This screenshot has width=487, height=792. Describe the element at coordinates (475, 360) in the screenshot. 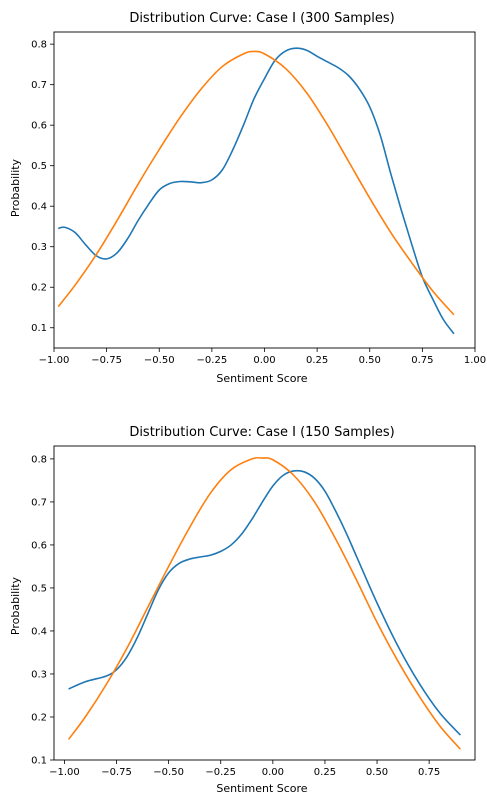

I see `x-tick-label: 1.00` at that location.